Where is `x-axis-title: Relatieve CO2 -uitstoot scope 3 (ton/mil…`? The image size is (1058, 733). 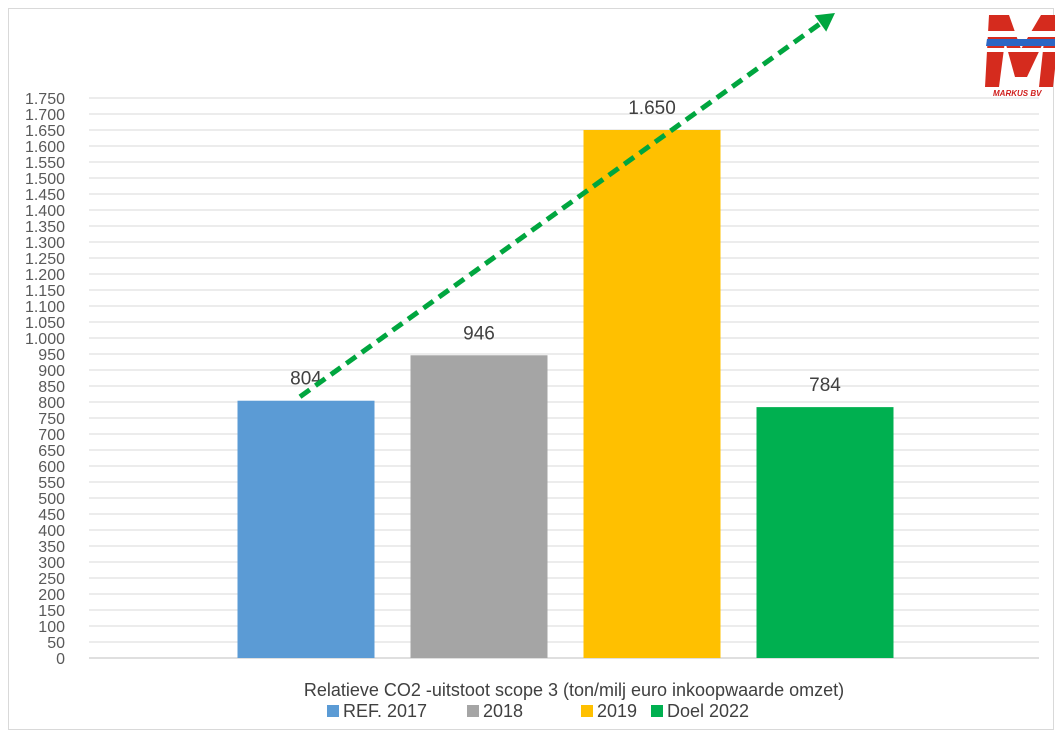 x-axis-title: Relatieve CO2 -uitstoot scope 3 (ton/mil… is located at coordinates (574, 690).